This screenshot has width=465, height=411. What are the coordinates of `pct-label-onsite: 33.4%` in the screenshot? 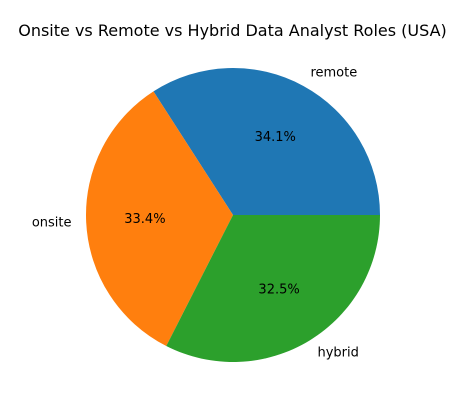 It's located at (144, 219).